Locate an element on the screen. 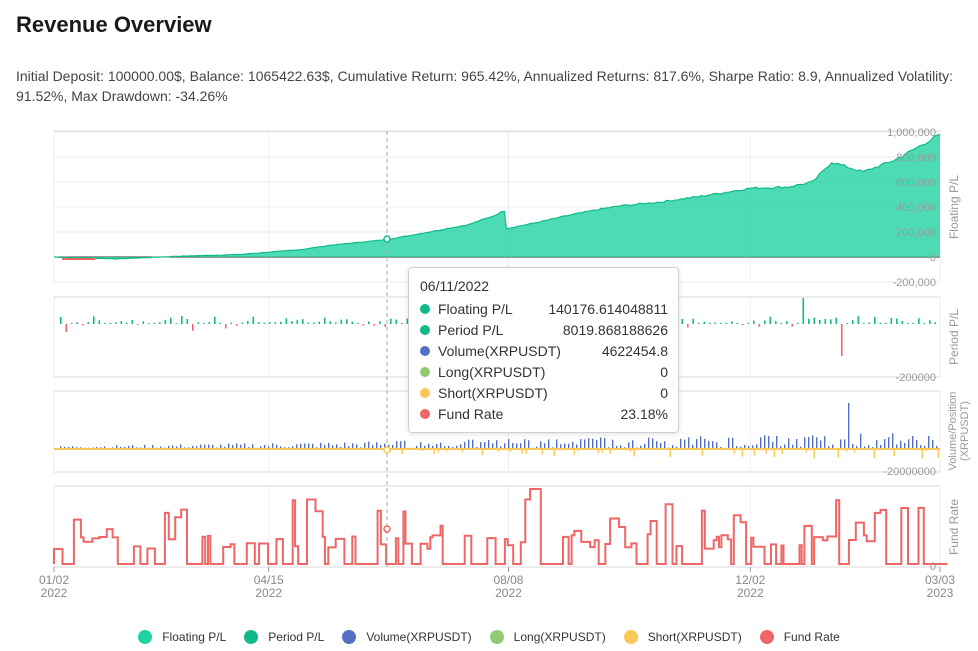 The height and width of the screenshot is (651, 978). legend-item: Floating P/L is located at coordinates (182, 637).